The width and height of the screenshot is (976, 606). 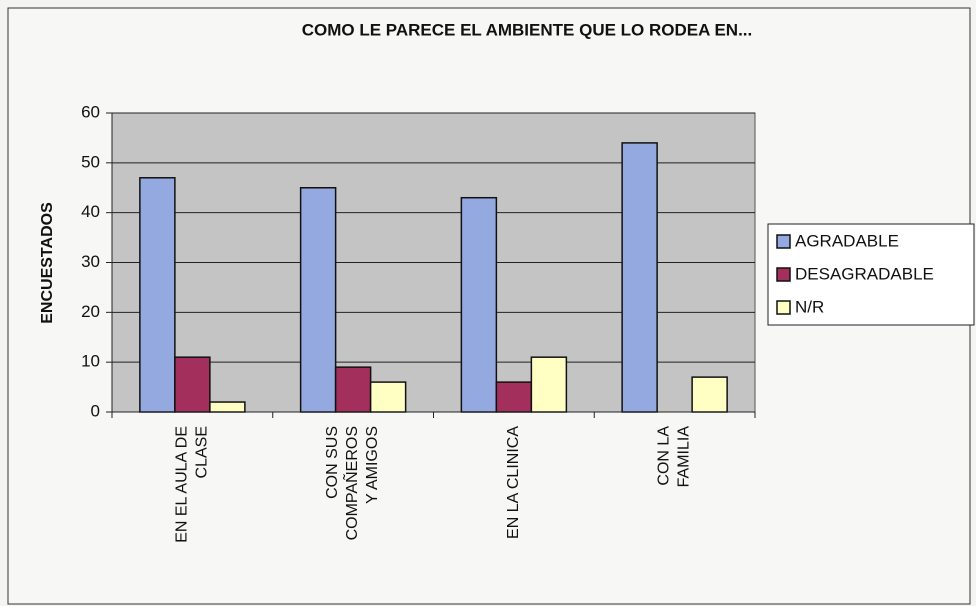 What do you see at coordinates (847, 240) in the screenshot?
I see `legend-label: AGRADABLE` at bounding box center [847, 240].